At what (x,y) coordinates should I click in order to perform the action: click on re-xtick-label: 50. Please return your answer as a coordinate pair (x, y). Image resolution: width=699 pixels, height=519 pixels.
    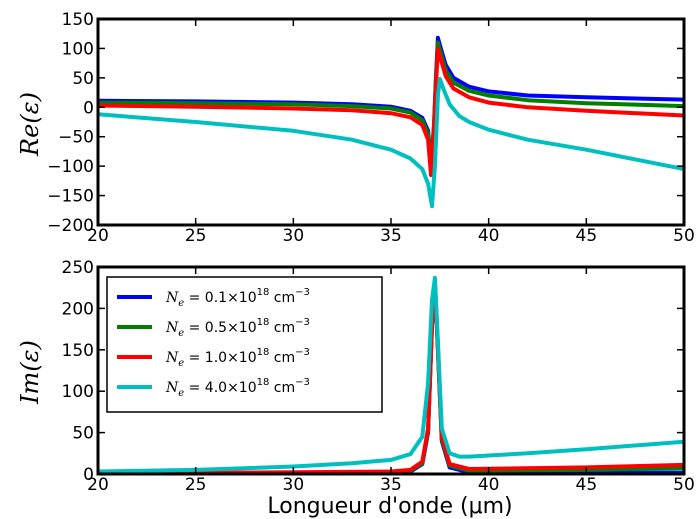
    Looking at the image, I should click on (684, 236).